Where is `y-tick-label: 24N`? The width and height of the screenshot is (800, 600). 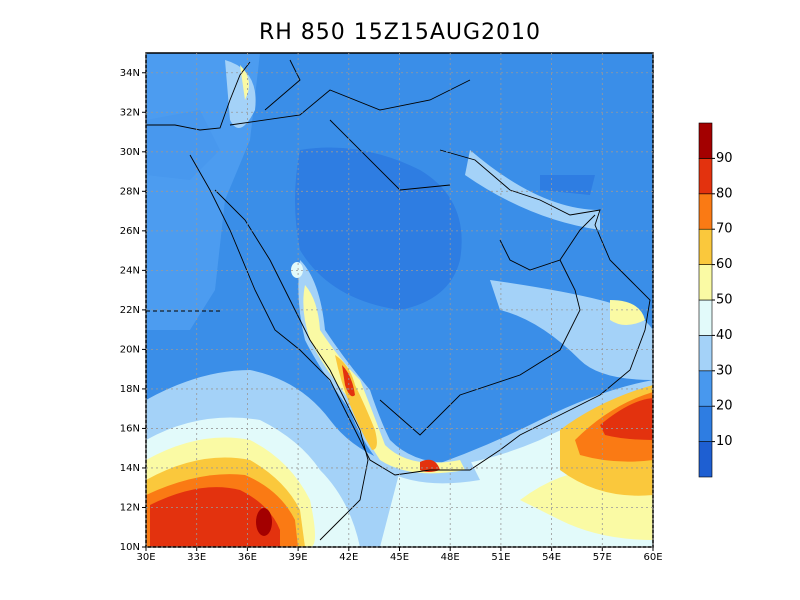
y-tick-label: 24N is located at coordinates (130, 270).